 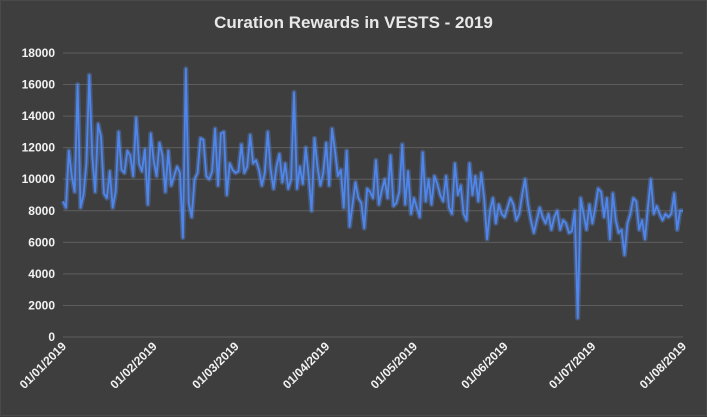 What do you see at coordinates (39, 148) in the screenshot?
I see `y-tick-label: 12000` at bounding box center [39, 148].